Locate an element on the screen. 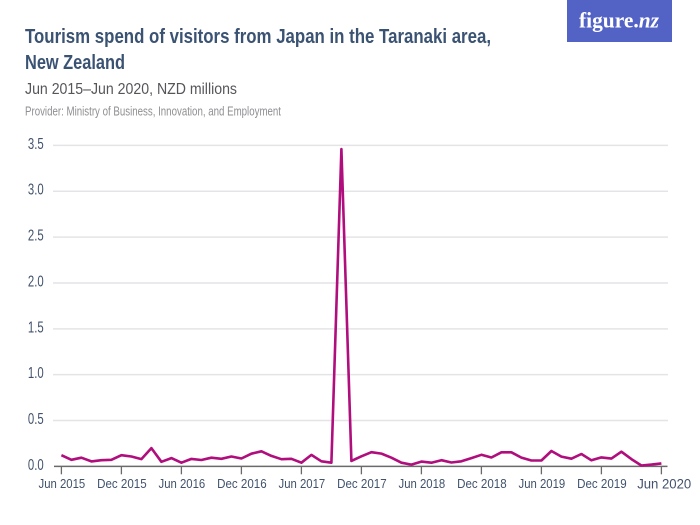 Image resolution: width=700 pixels, height=525 pixels. svg-text: Jun 2018 is located at coordinates (422, 483).